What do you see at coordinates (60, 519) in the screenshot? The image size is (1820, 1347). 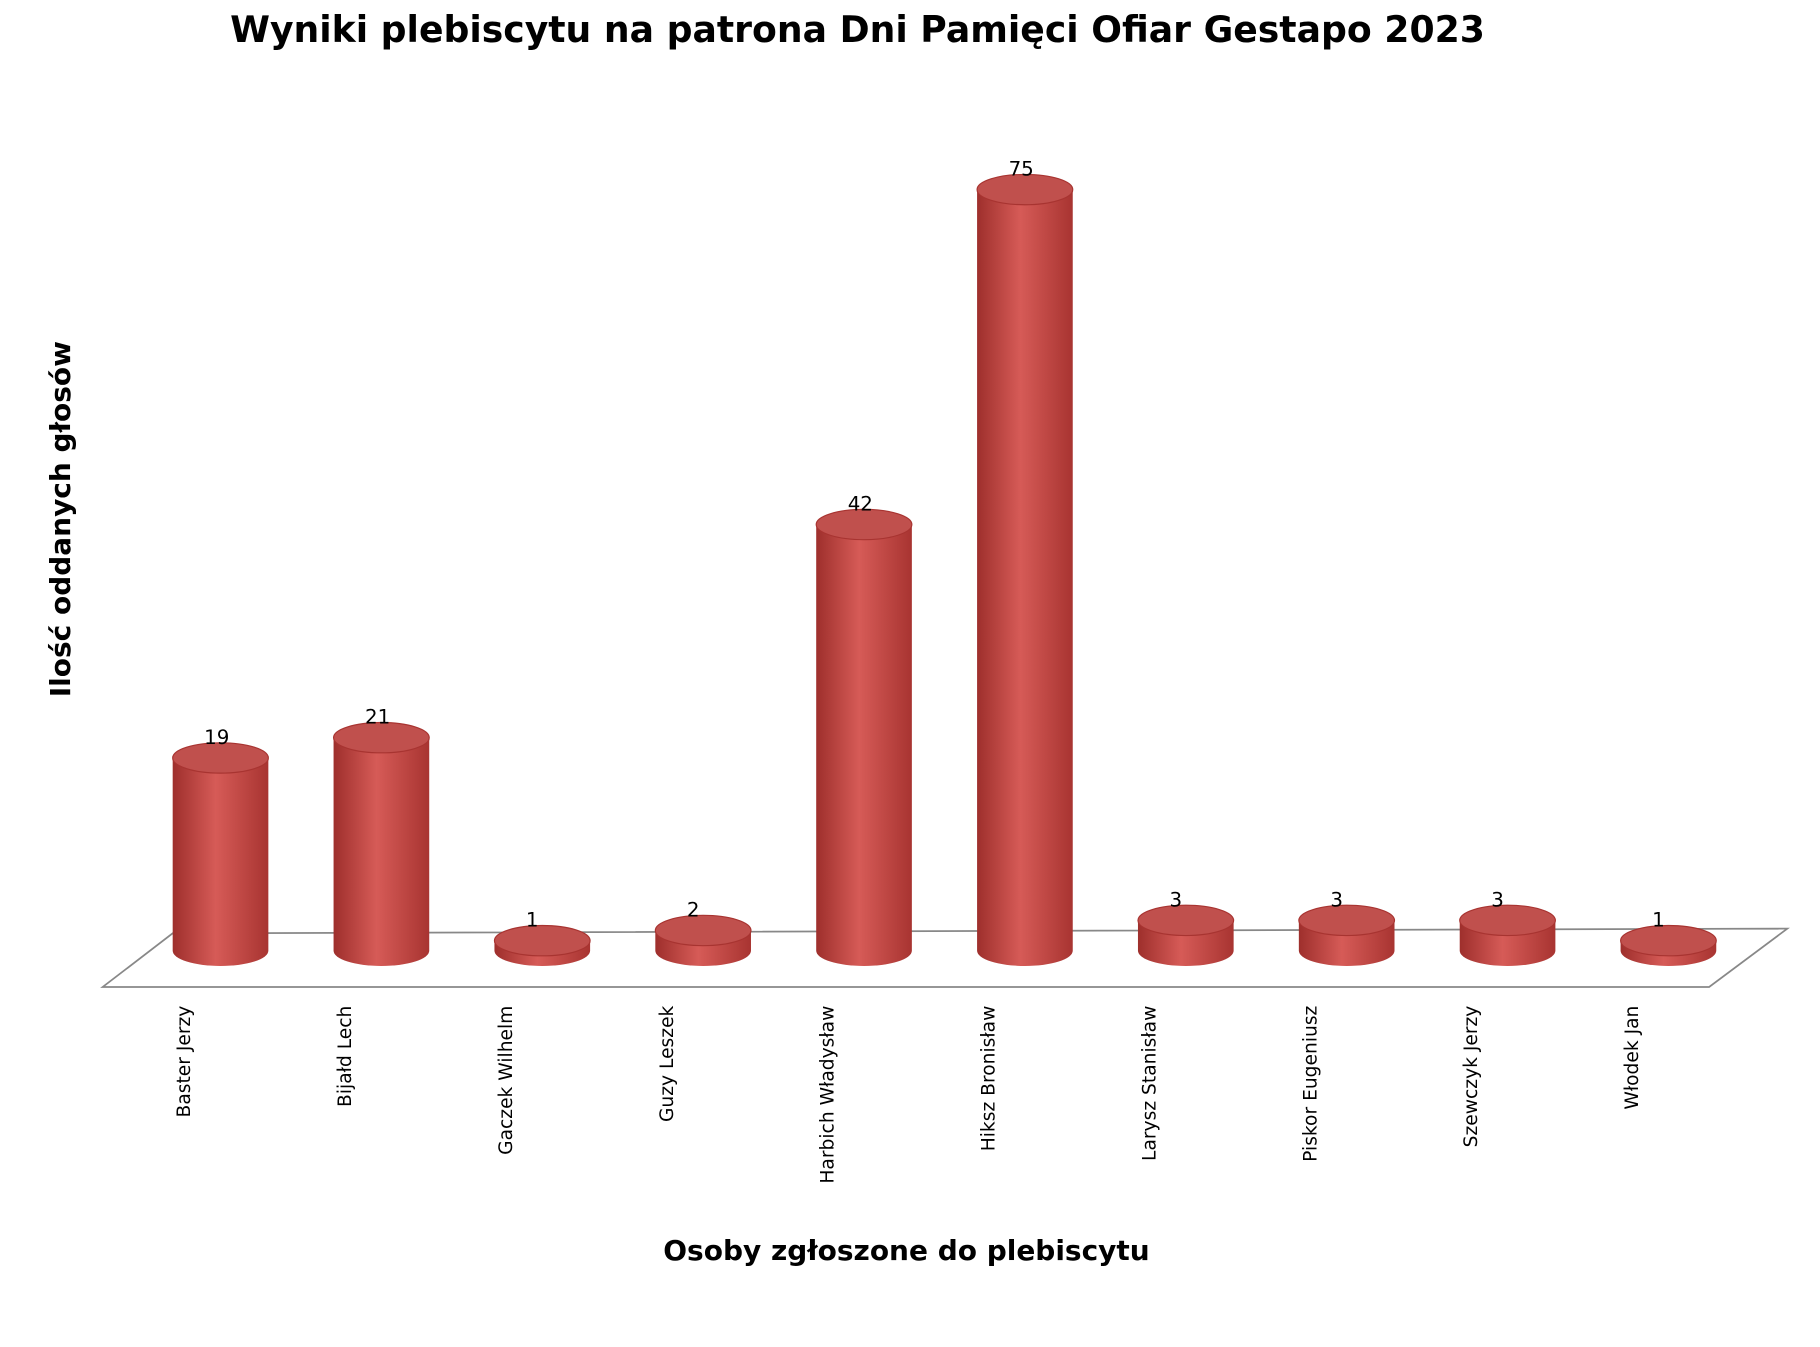 I see `y-axis-label: Ilość oddanych głosów` at bounding box center [60, 519].